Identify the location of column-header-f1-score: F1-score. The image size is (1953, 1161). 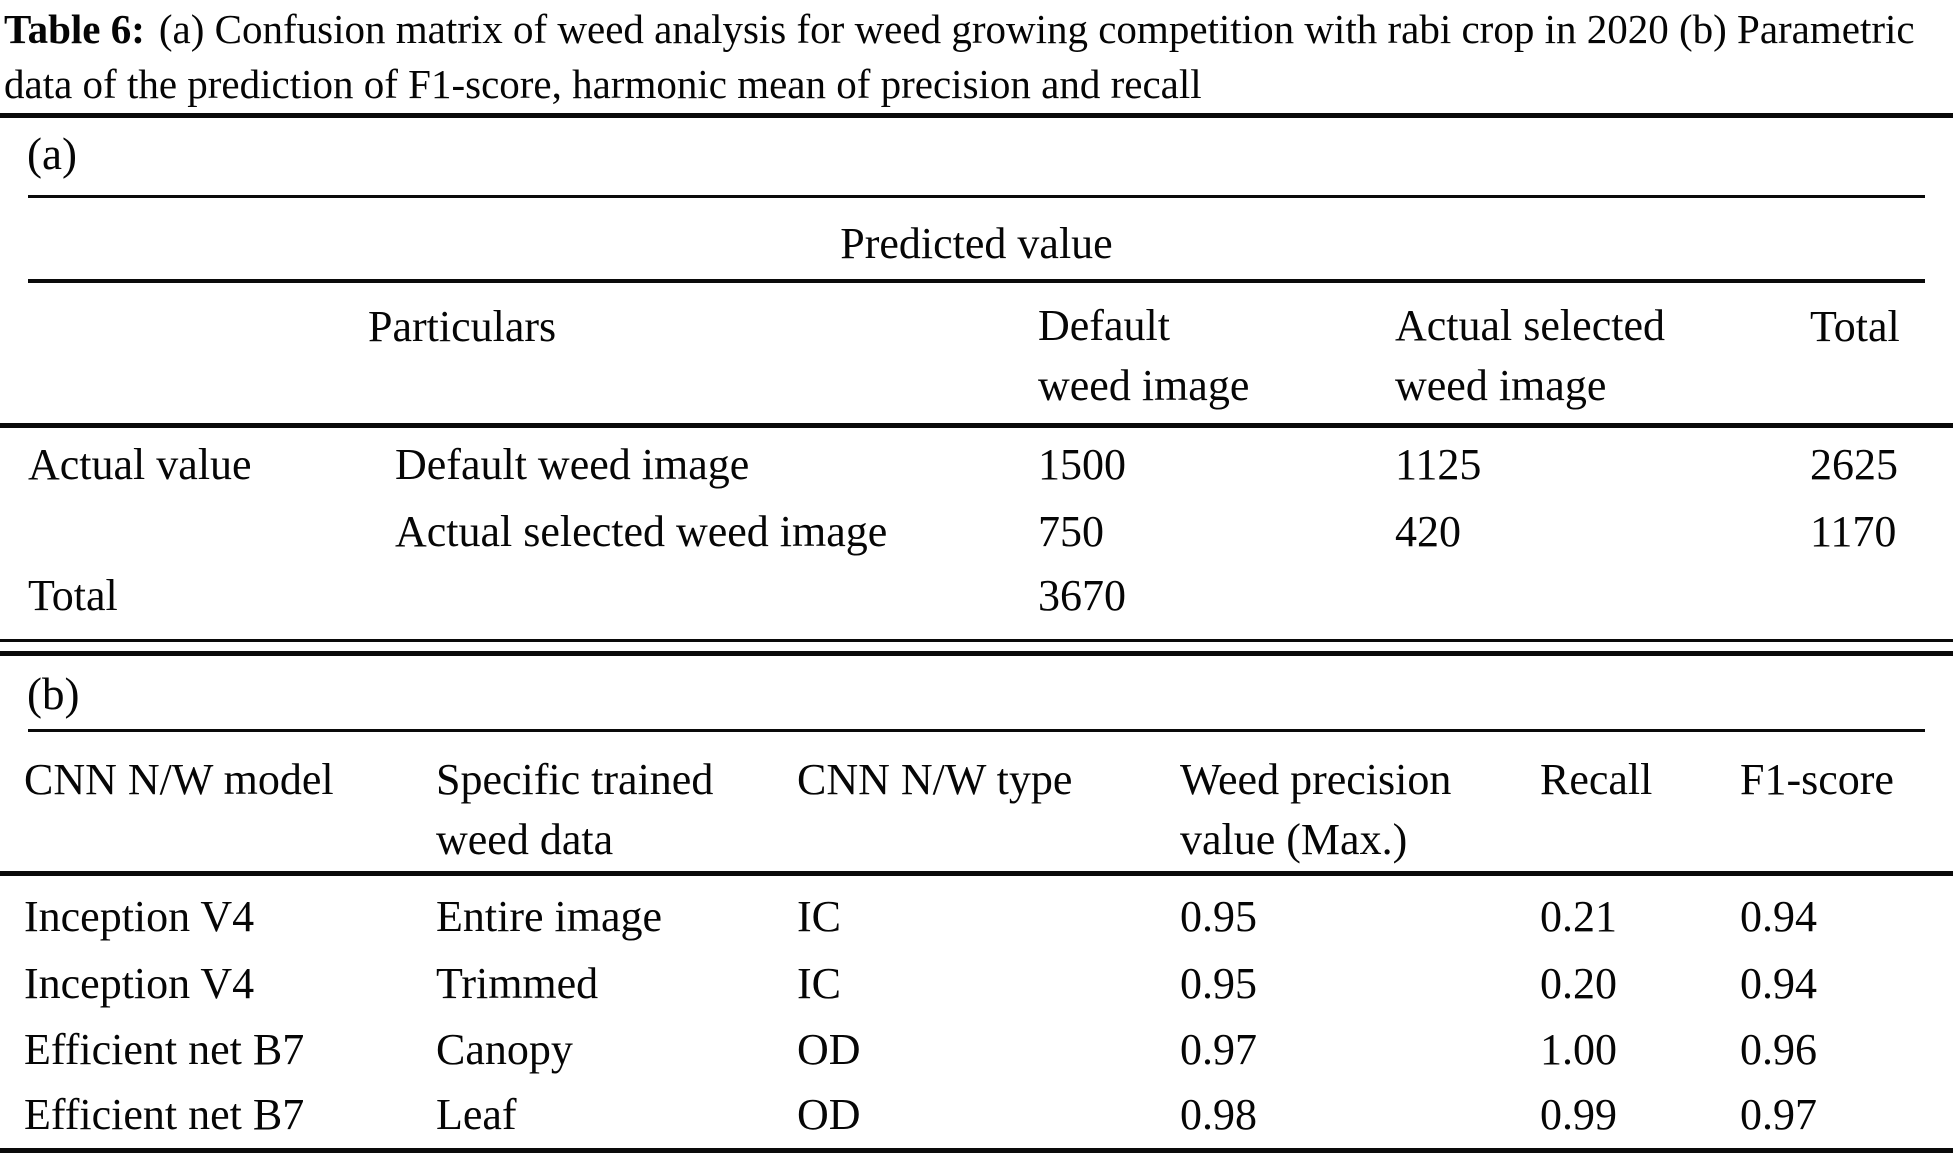
(1817, 779).